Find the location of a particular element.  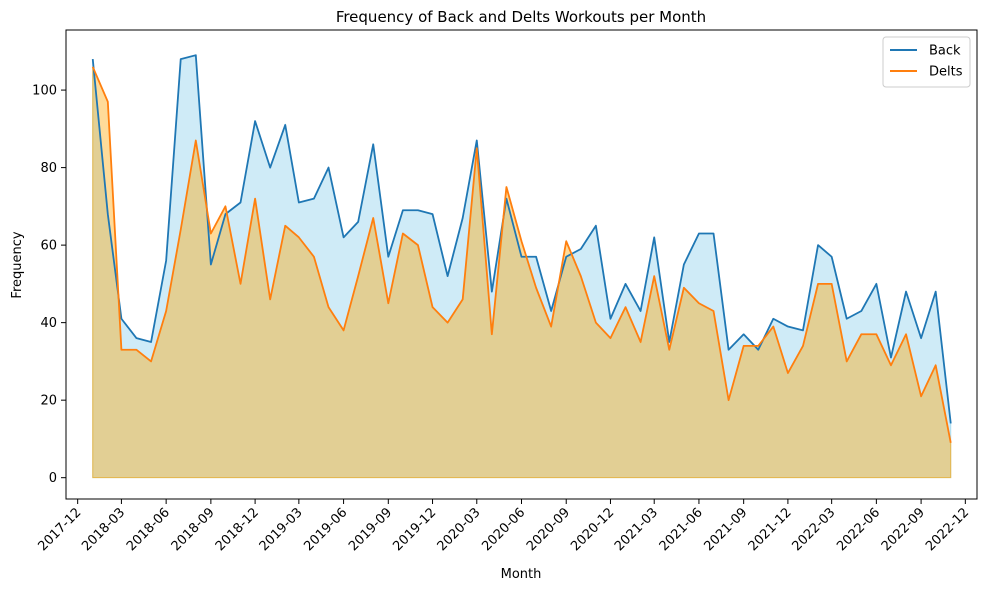

x-tick-label: 2020-03 is located at coordinates (459, 529).